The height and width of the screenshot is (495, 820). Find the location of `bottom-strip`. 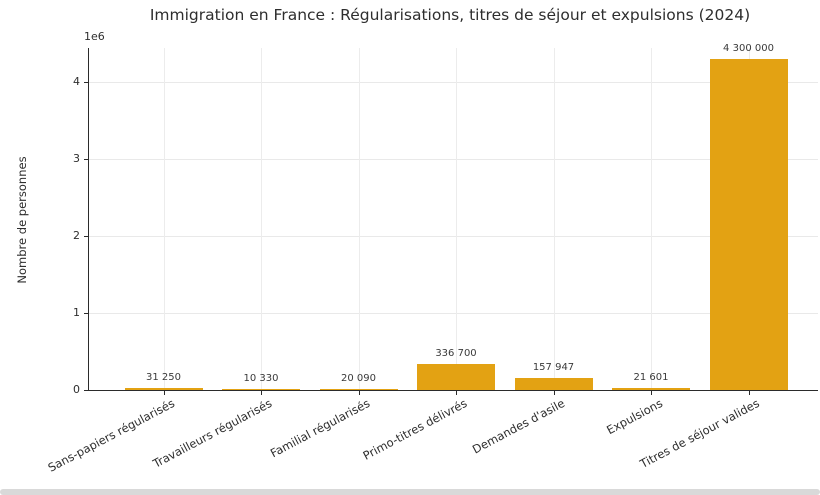

bottom-strip is located at coordinates (410, 492).